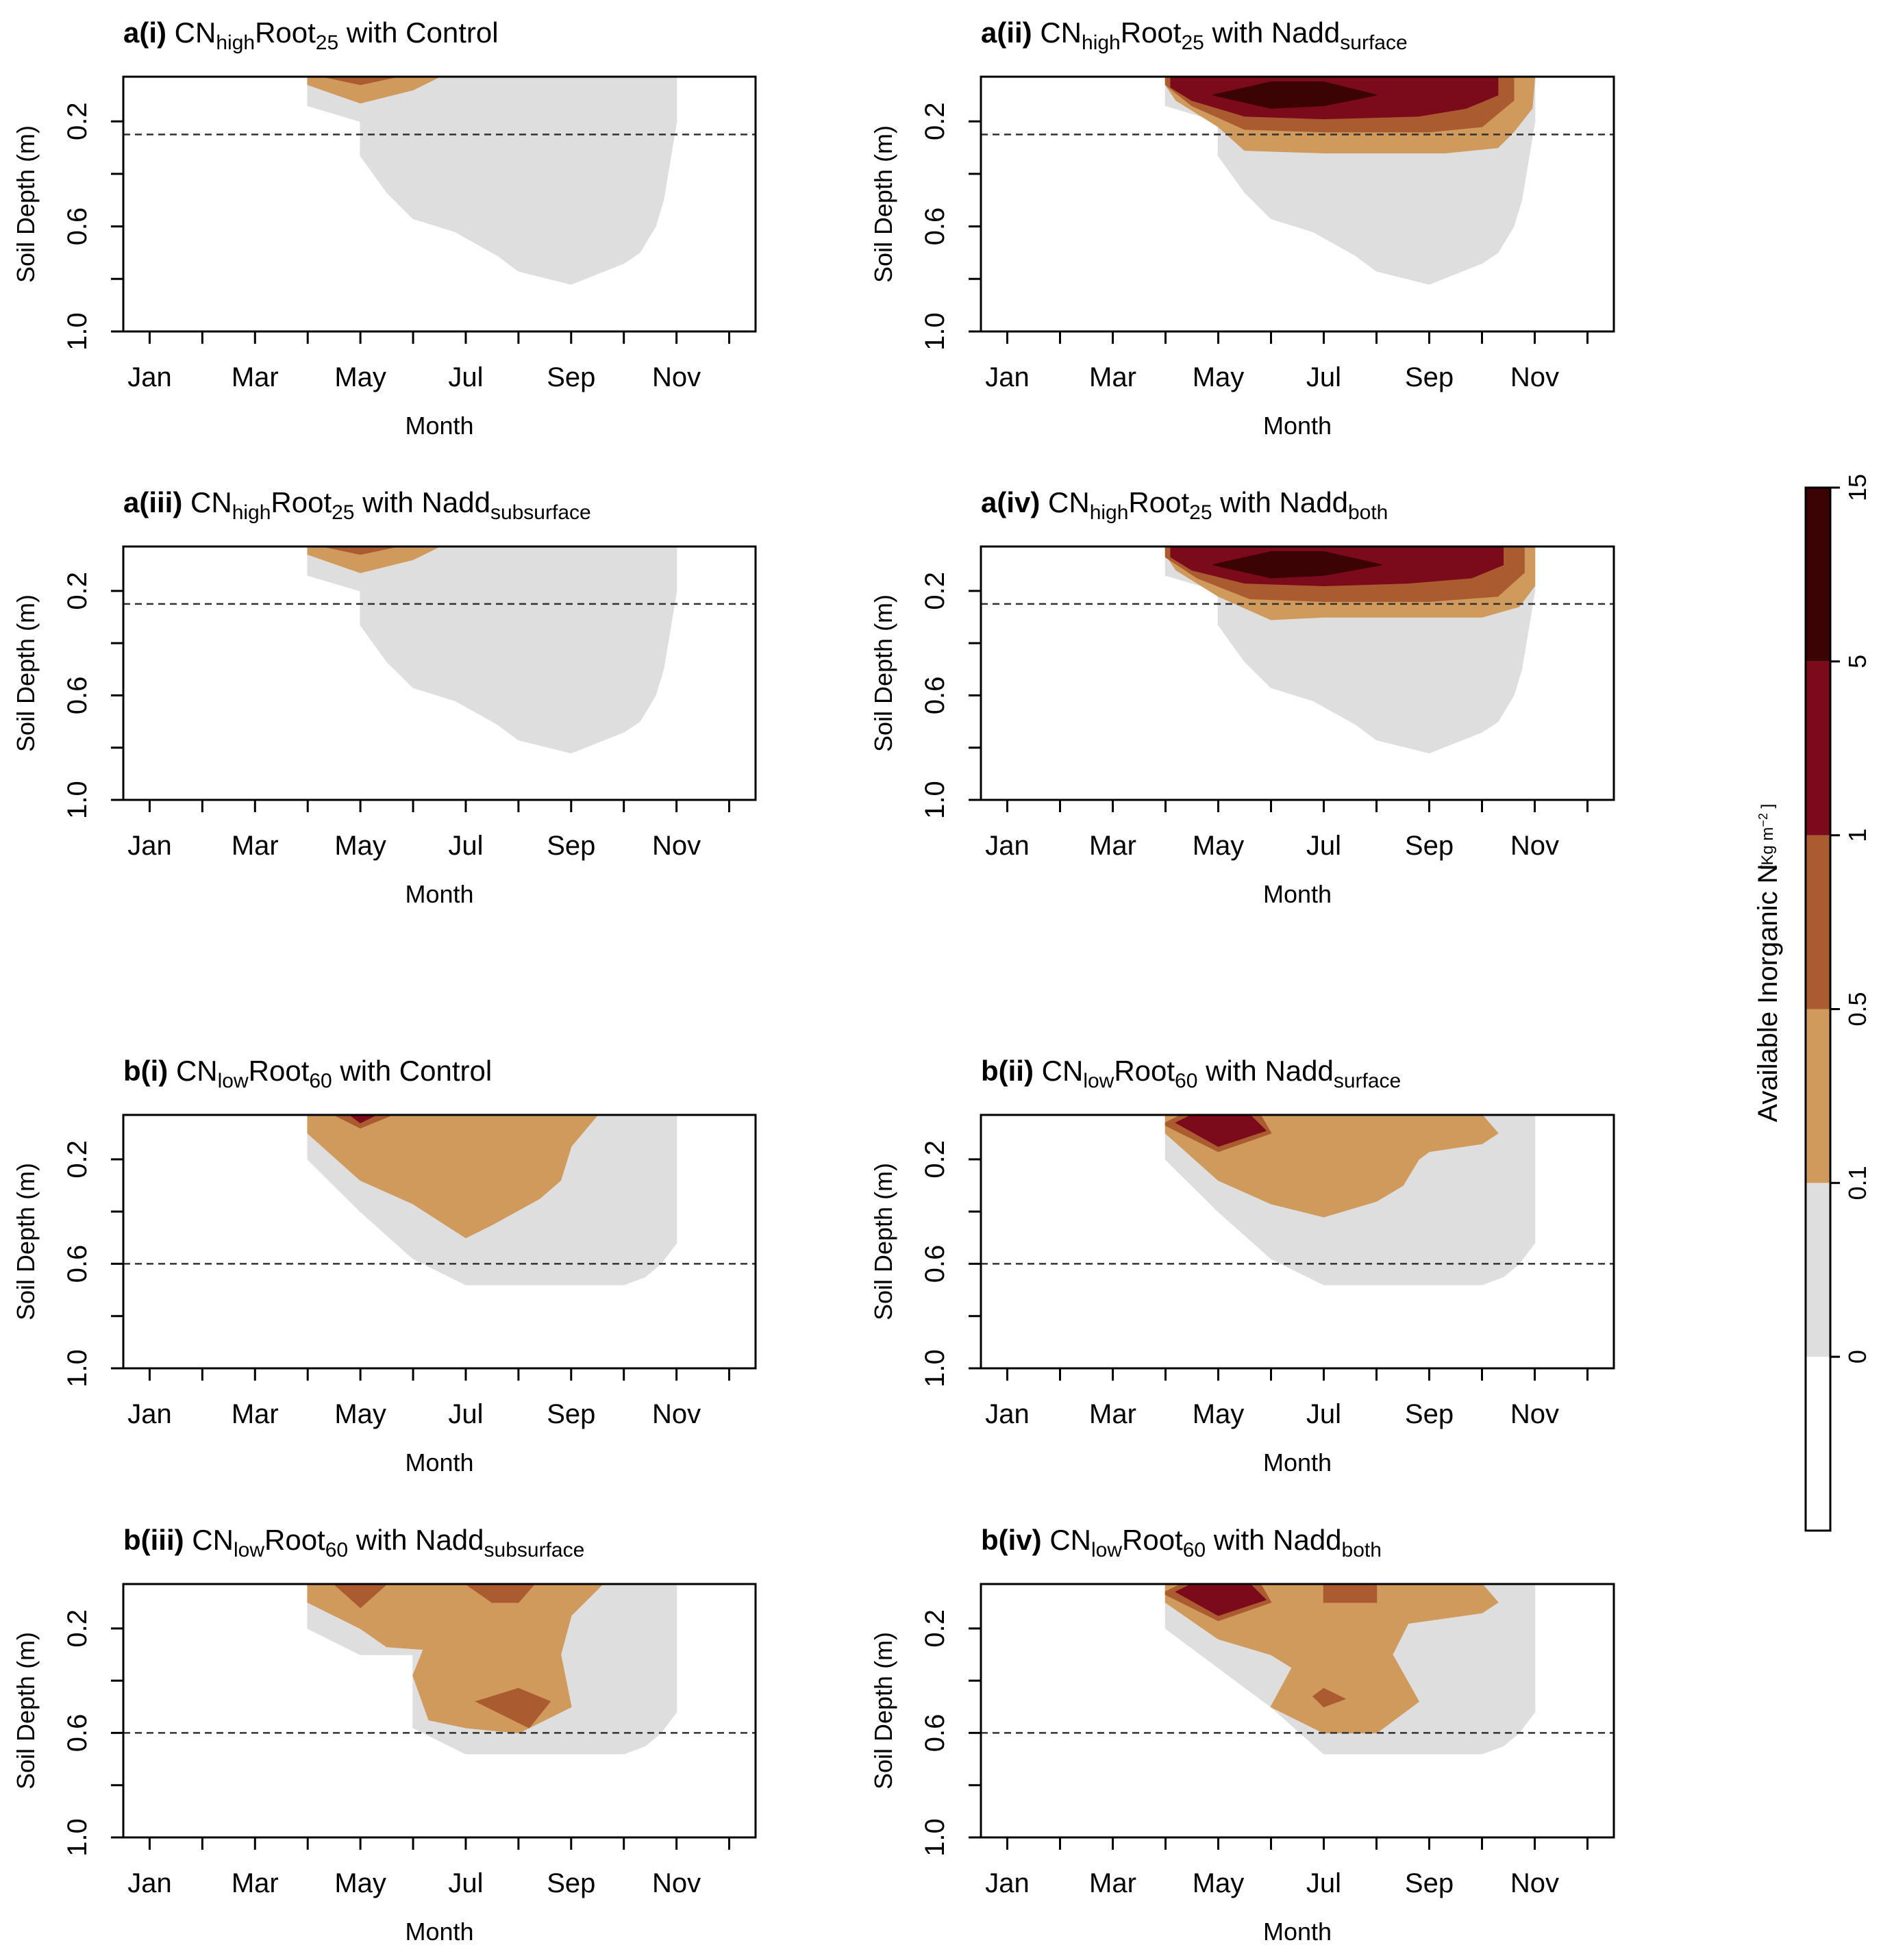 This screenshot has width=1881, height=1960. Describe the element at coordinates (1106, 1550) in the screenshot. I see `title-subscript: low` at that location.